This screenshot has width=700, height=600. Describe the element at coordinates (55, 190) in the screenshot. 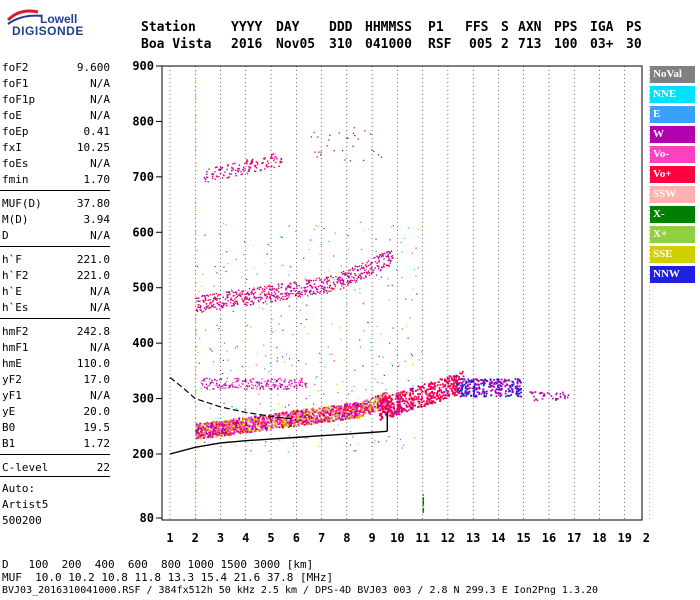

I see `param-separator` at that location.